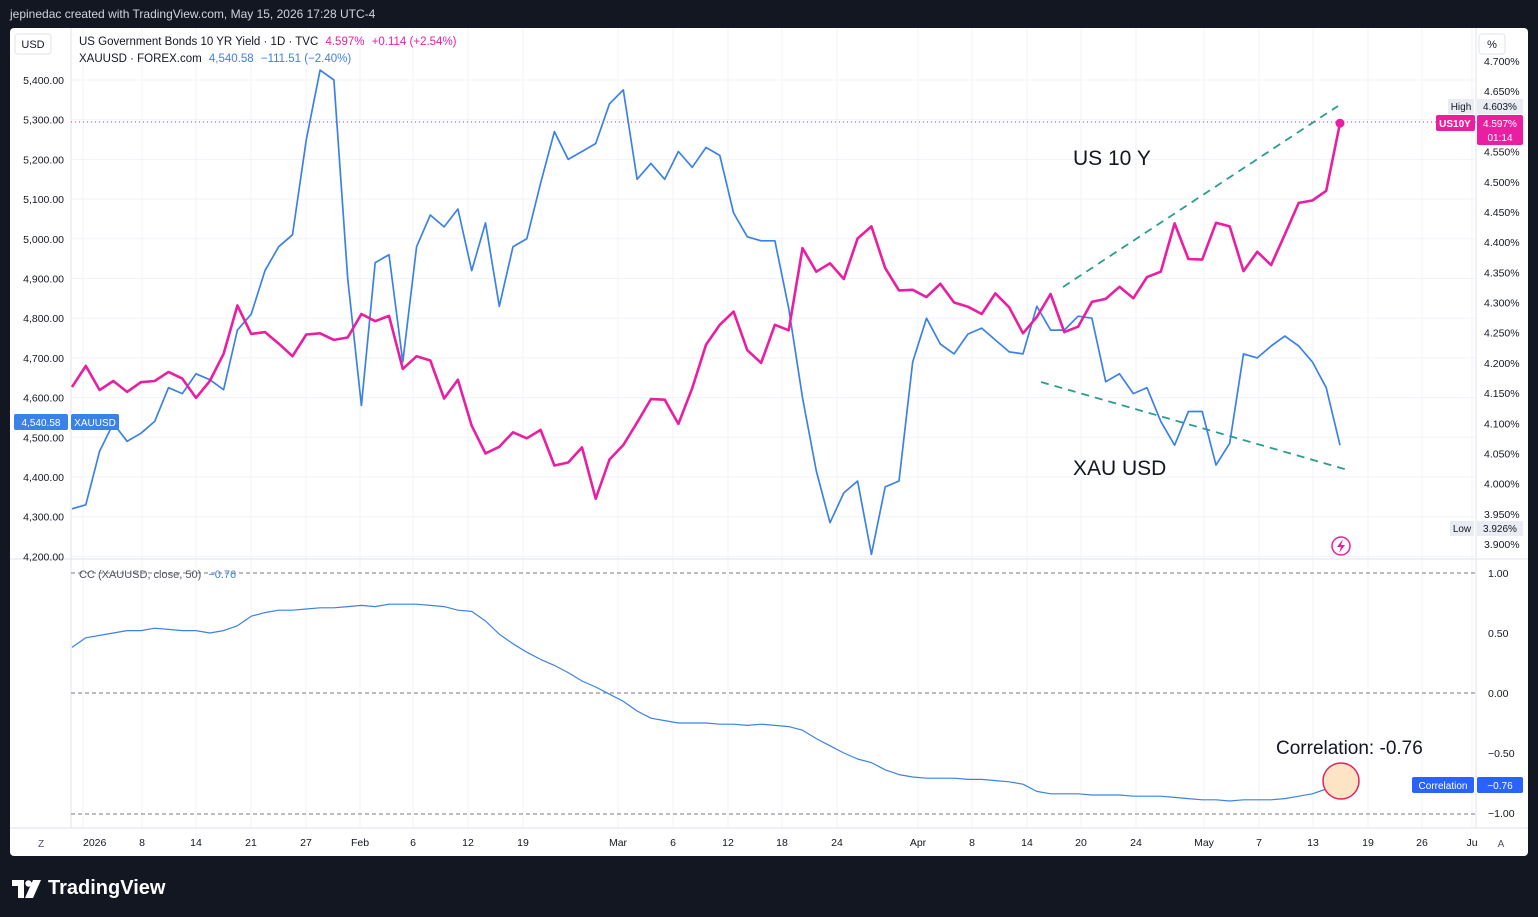  Describe the element at coordinates (1341, 781) in the screenshot. I see `correlation-highlight-circle` at that location.